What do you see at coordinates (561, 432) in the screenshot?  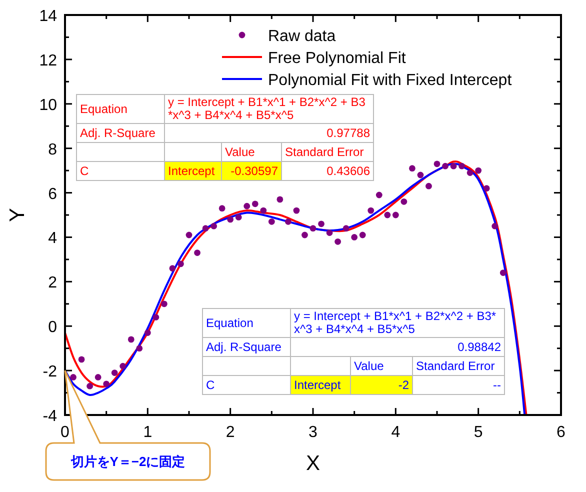 I see `x-tick-label: 6` at bounding box center [561, 432].